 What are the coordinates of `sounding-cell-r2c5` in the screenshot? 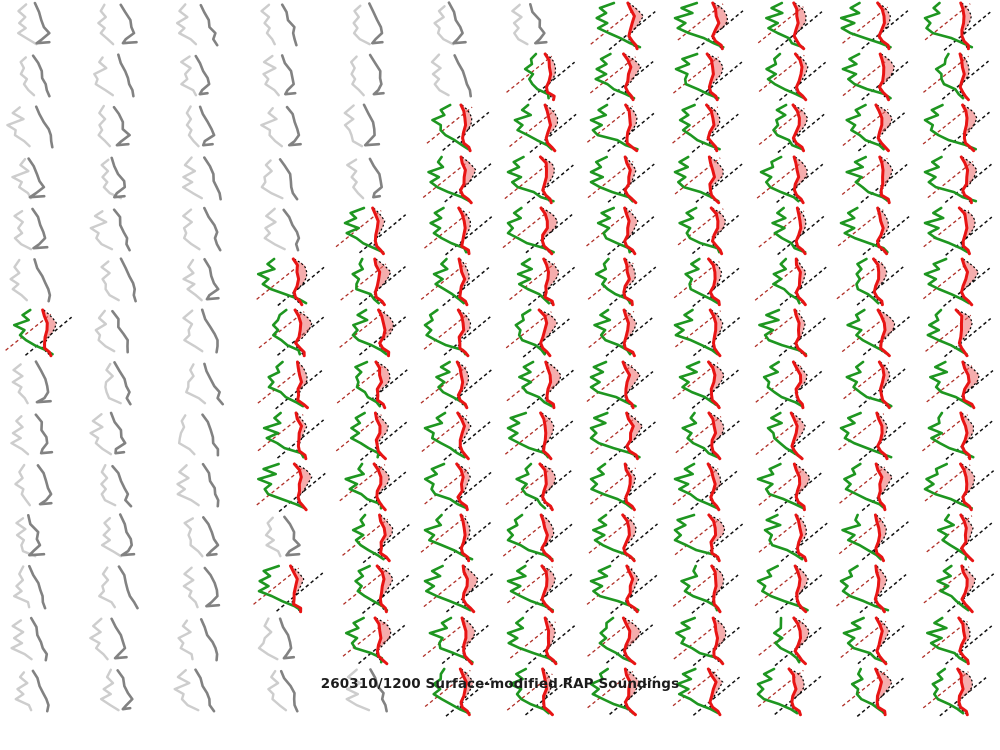 It's located at (374, 77).